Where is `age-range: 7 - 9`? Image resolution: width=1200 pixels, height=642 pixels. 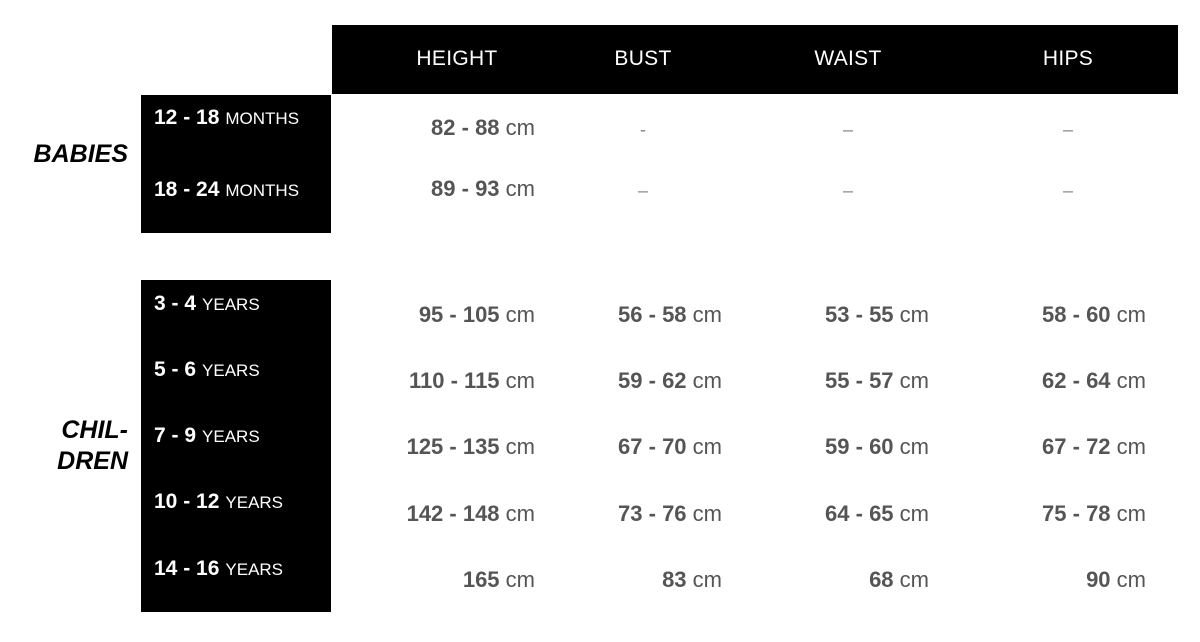 age-range: 7 - 9 is located at coordinates (175, 435).